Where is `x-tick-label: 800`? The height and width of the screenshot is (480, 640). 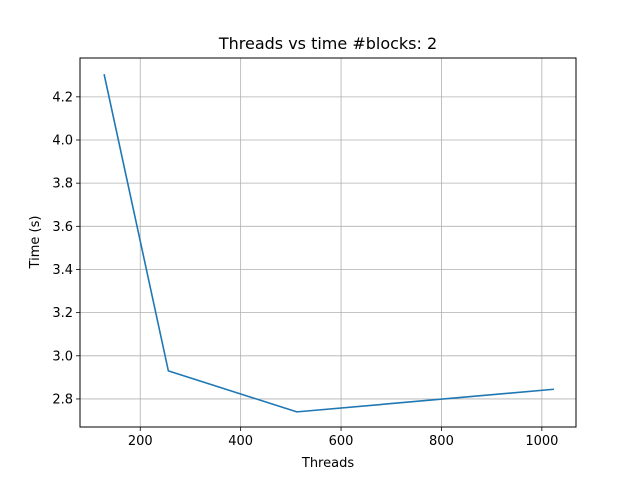
x-tick-label: 800 is located at coordinates (441, 441).